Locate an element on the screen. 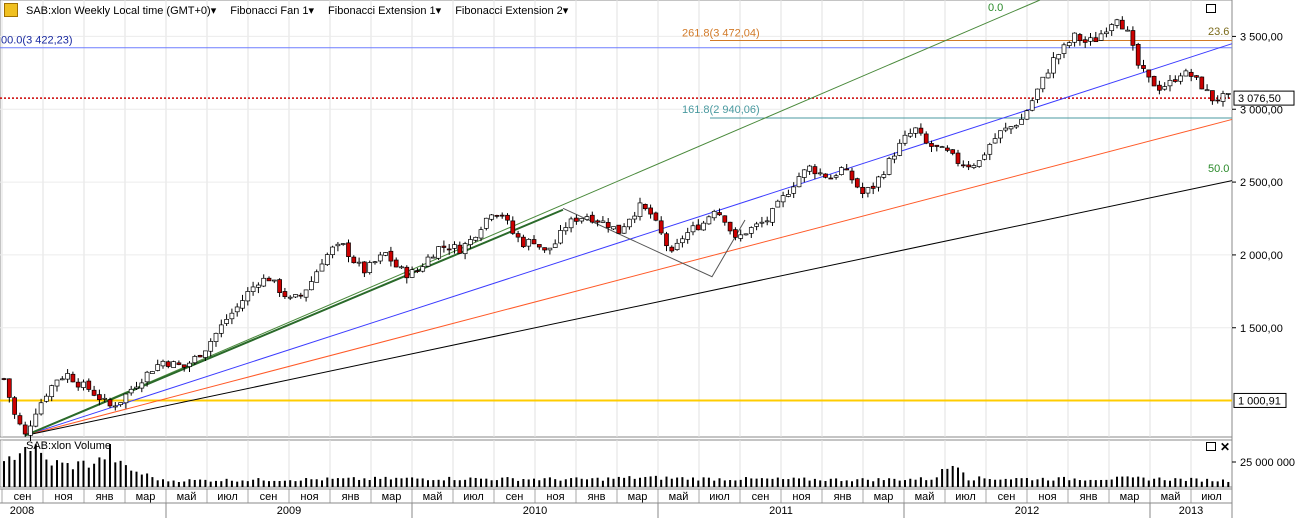 The width and height of the screenshot is (1316, 518). chart-title: SAB:xlon Weekly Local time (GMT+0)▾ is located at coordinates (121, 10).